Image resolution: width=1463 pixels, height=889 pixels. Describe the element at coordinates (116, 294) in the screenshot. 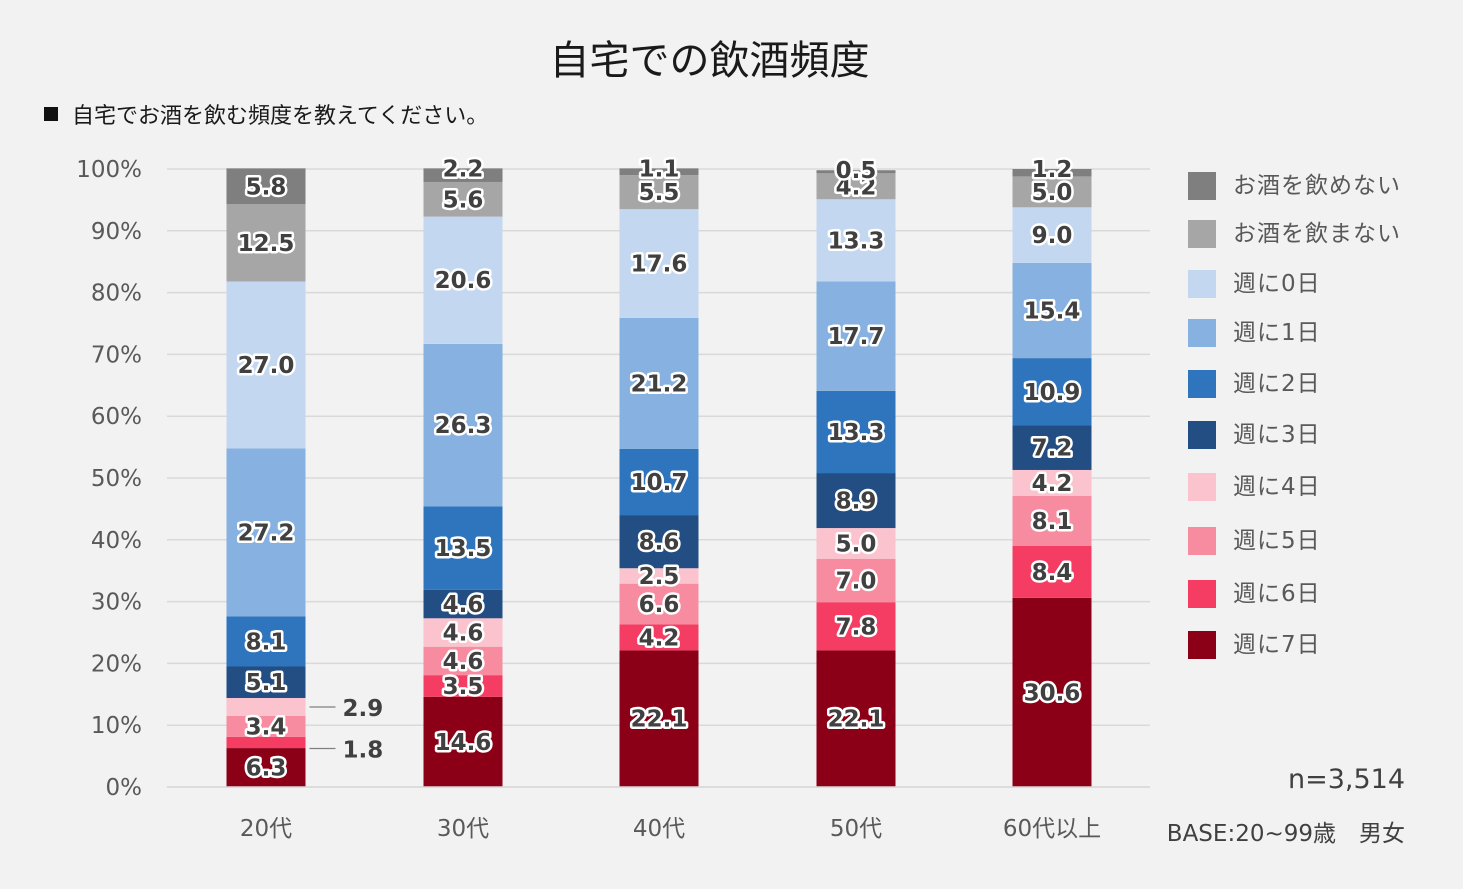

I see `y-tick-label: 80%` at that location.